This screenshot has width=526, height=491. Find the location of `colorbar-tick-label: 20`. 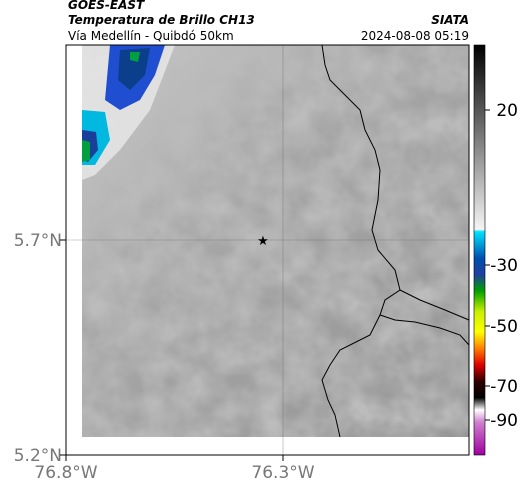

colorbar-tick-label: 20 is located at coordinates (507, 111).